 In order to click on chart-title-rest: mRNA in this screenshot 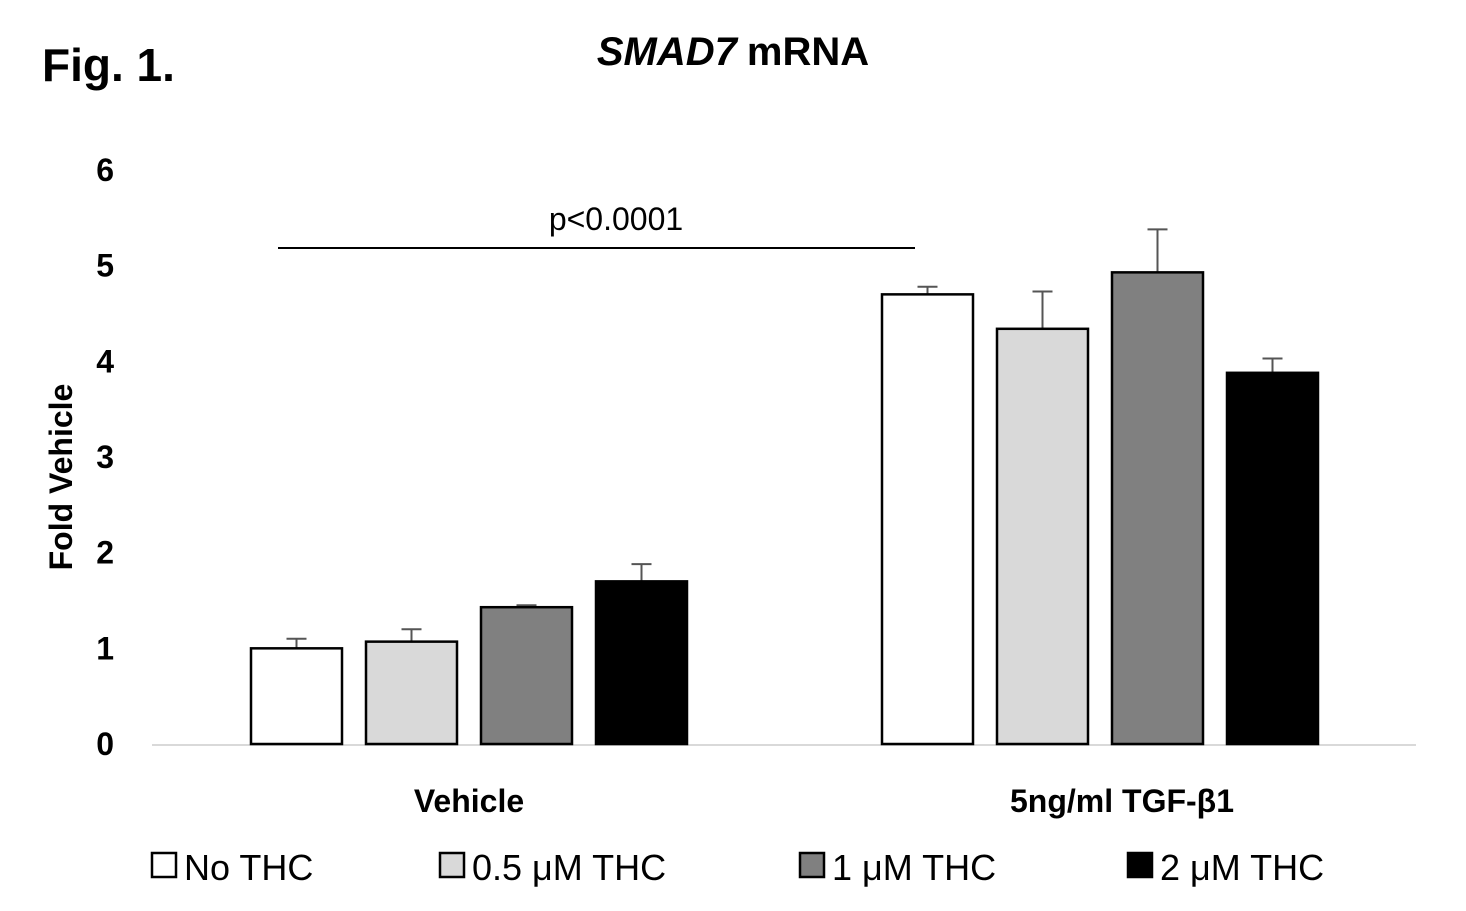, I will do `click(808, 52)`.